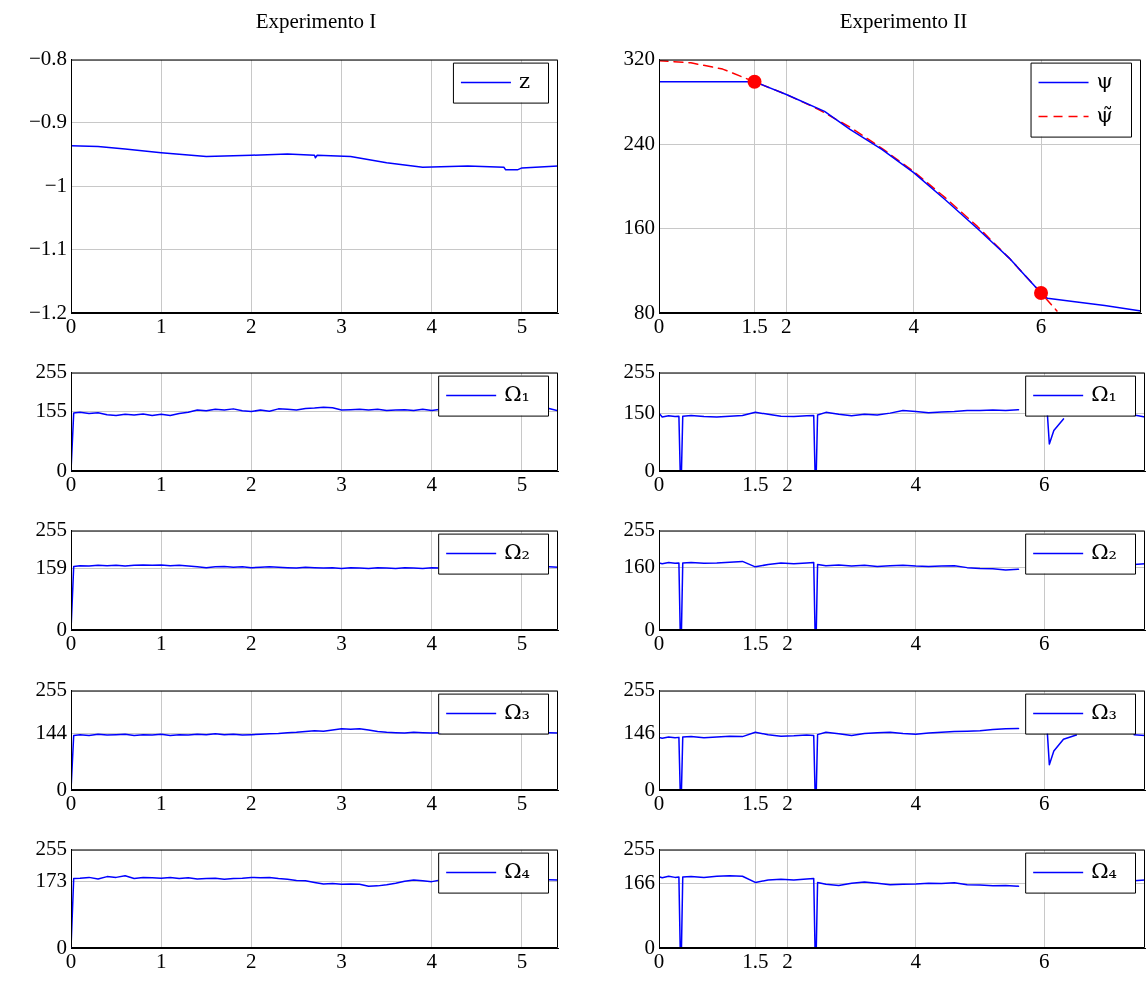 This screenshot has width=1148, height=986. What do you see at coordinates (47, 121) in the screenshot?
I see `y-tick-label: −0.9` at bounding box center [47, 121].